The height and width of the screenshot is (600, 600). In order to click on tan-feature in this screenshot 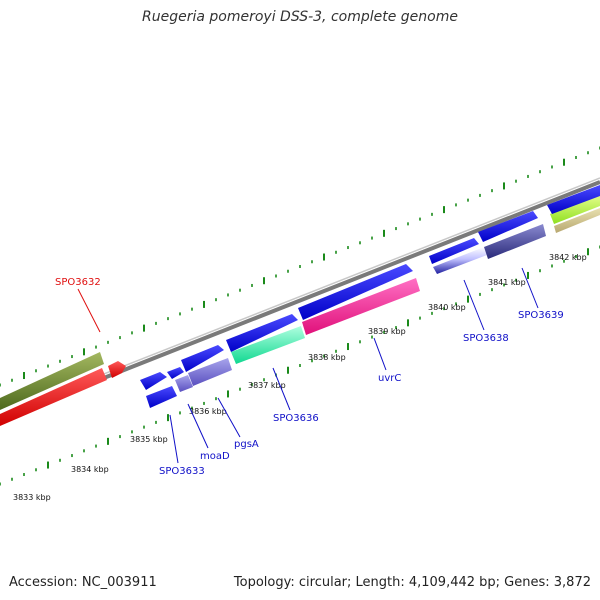, I will do `click(577, 220)`.